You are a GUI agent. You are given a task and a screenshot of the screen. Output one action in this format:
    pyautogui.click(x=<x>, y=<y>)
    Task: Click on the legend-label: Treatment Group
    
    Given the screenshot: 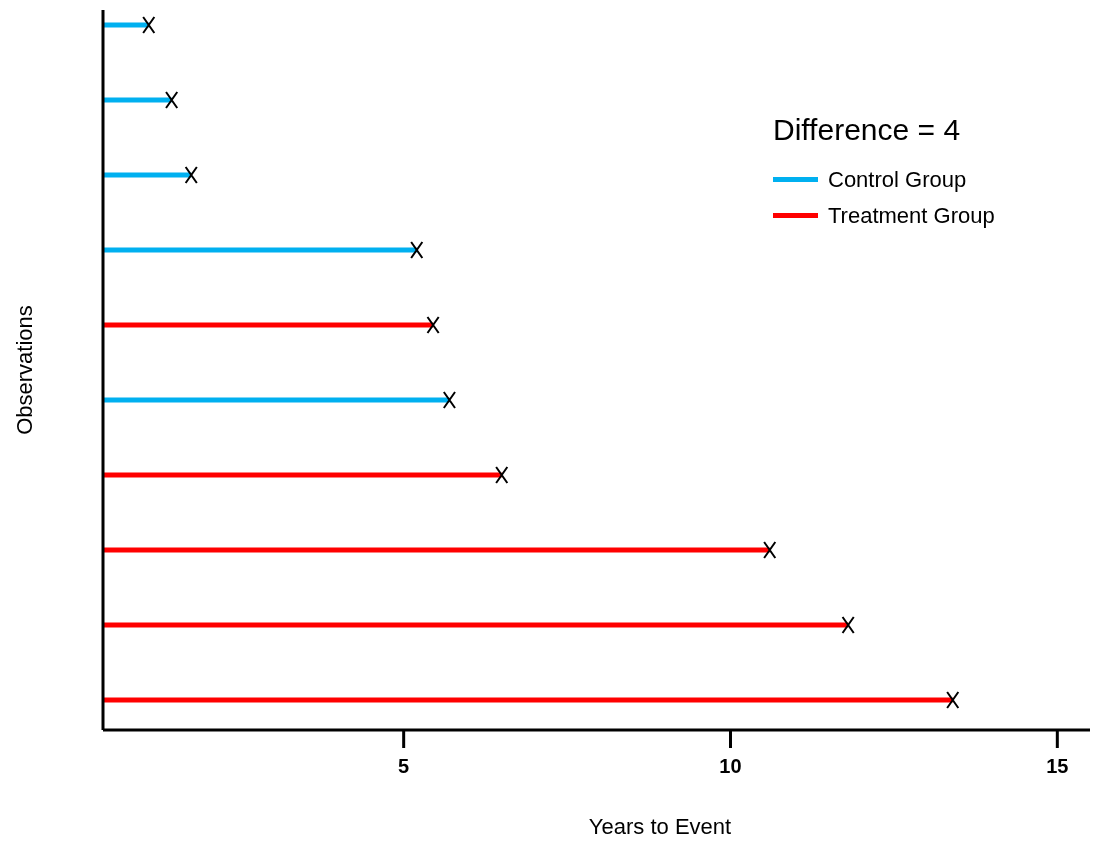 What is the action you would take?
    pyautogui.click(x=911, y=215)
    